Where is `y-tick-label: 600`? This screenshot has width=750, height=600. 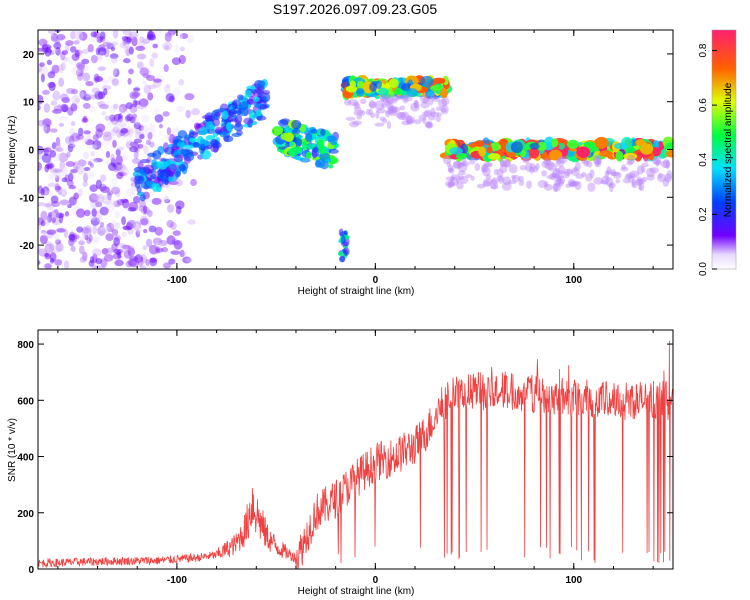
y-tick-label: 600 is located at coordinates (25, 401).